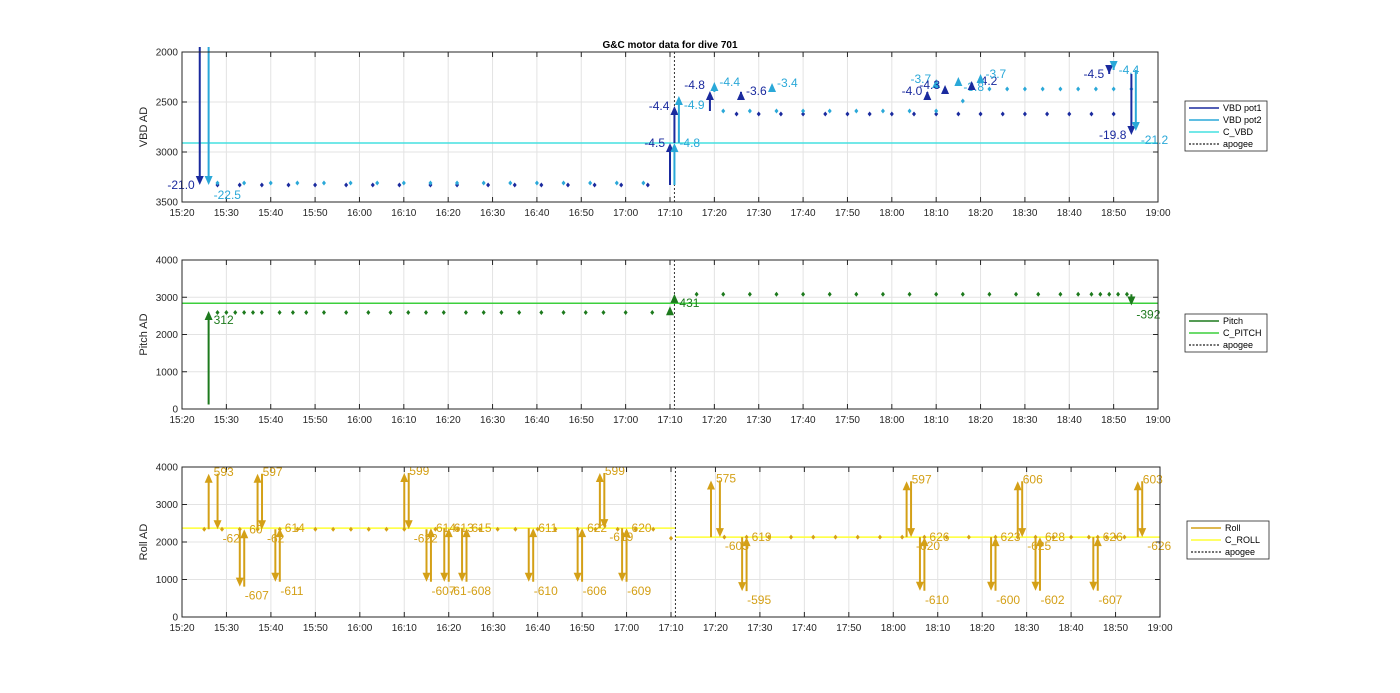 The image size is (1400, 693). I want to click on data-label: -608, so click(479, 591).